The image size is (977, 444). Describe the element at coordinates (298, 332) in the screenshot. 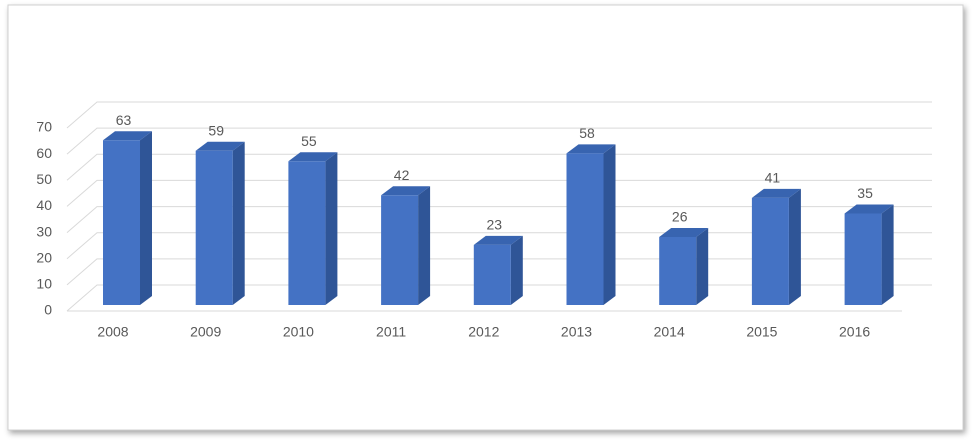

I see `x-tick-label: 2010` at that location.